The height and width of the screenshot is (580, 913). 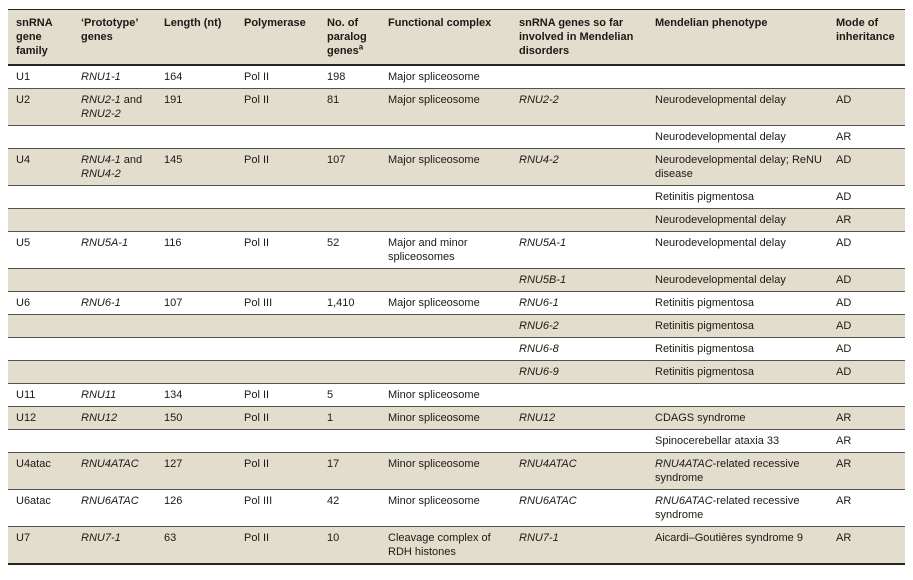 I want to click on cell-text: 107, so click(x=336, y=160).